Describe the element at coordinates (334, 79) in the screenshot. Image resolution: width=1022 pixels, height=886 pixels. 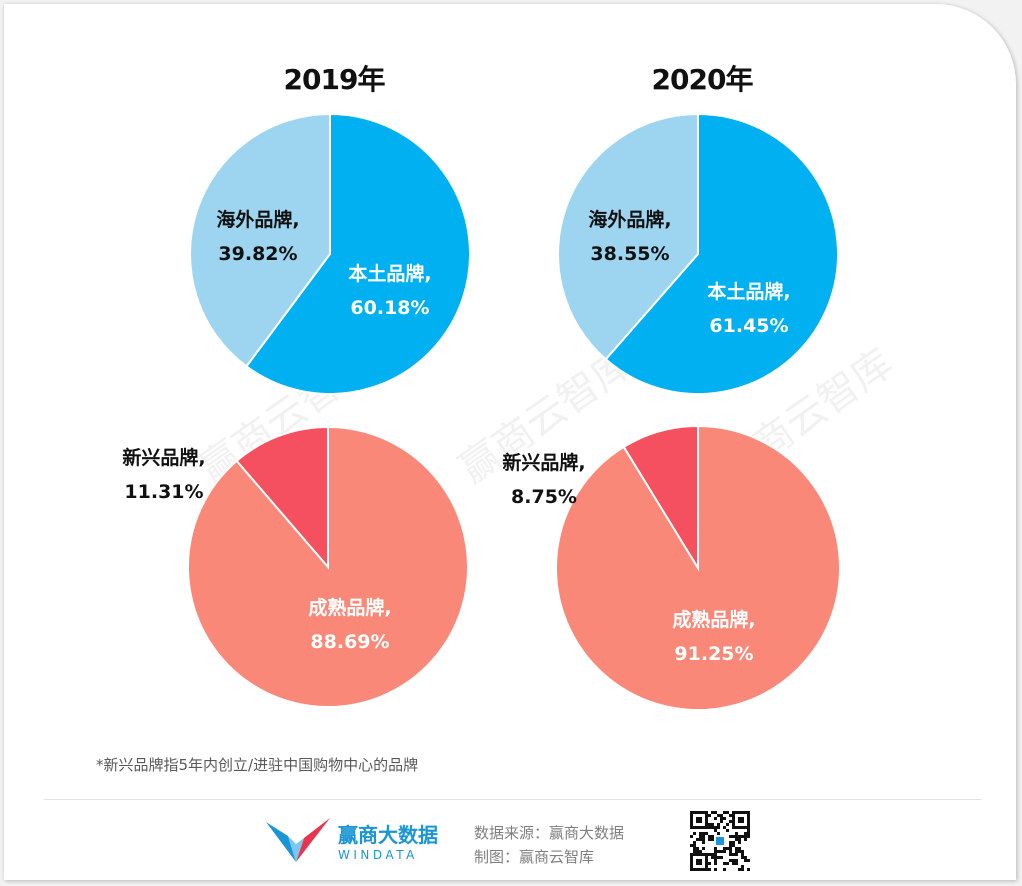
I see `chart-title-2019: 2019年` at that location.